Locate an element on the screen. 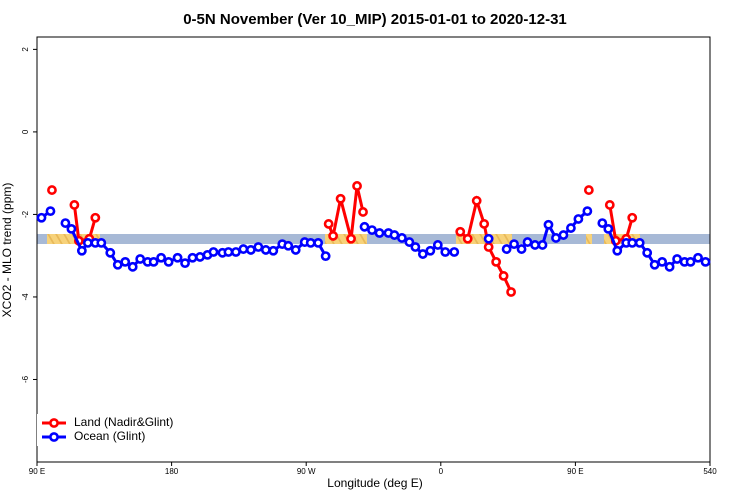  x-tick-label: 180 is located at coordinates (172, 471).